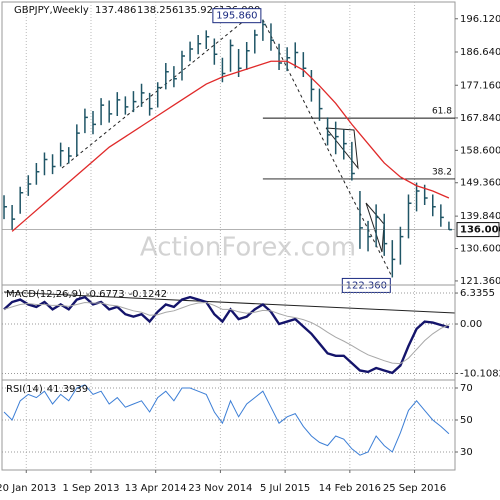  What do you see at coordinates (198, 10) in the screenshot?
I see `header-value: 135.926` at bounding box center [198, 10].